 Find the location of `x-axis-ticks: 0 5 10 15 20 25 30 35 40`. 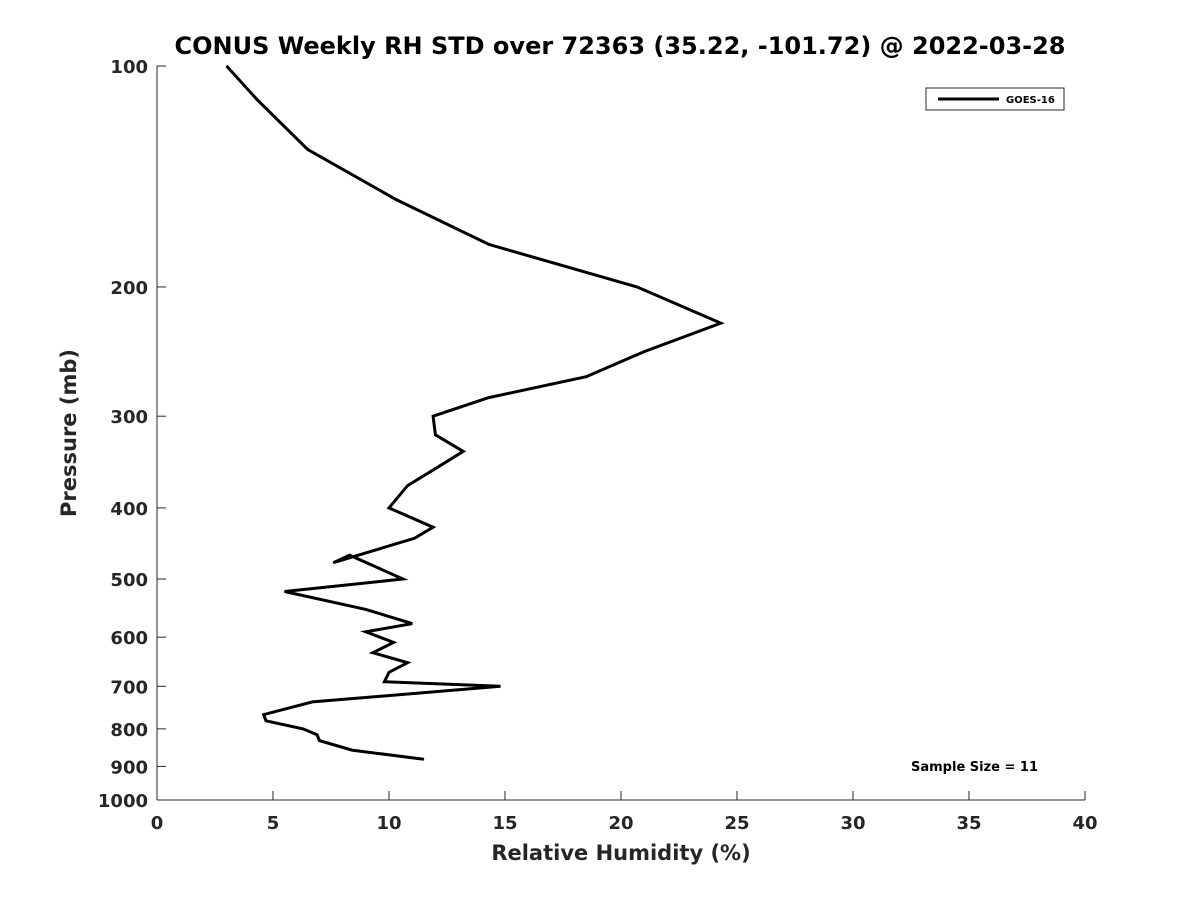

x-axis-ticks: 0 5 10 15 20 25 30 35 40 is located at coordinates (624, 812).